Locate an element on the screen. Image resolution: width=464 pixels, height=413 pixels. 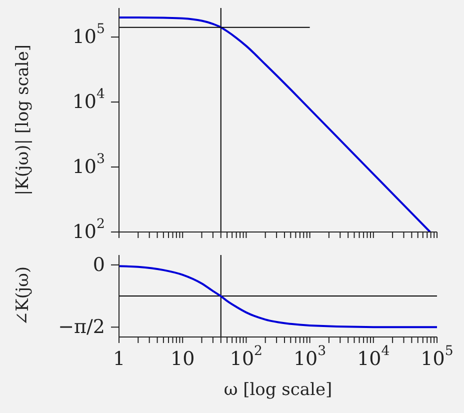
y-axis-title: ∠K(jω) is located at coordinates (23, 296).